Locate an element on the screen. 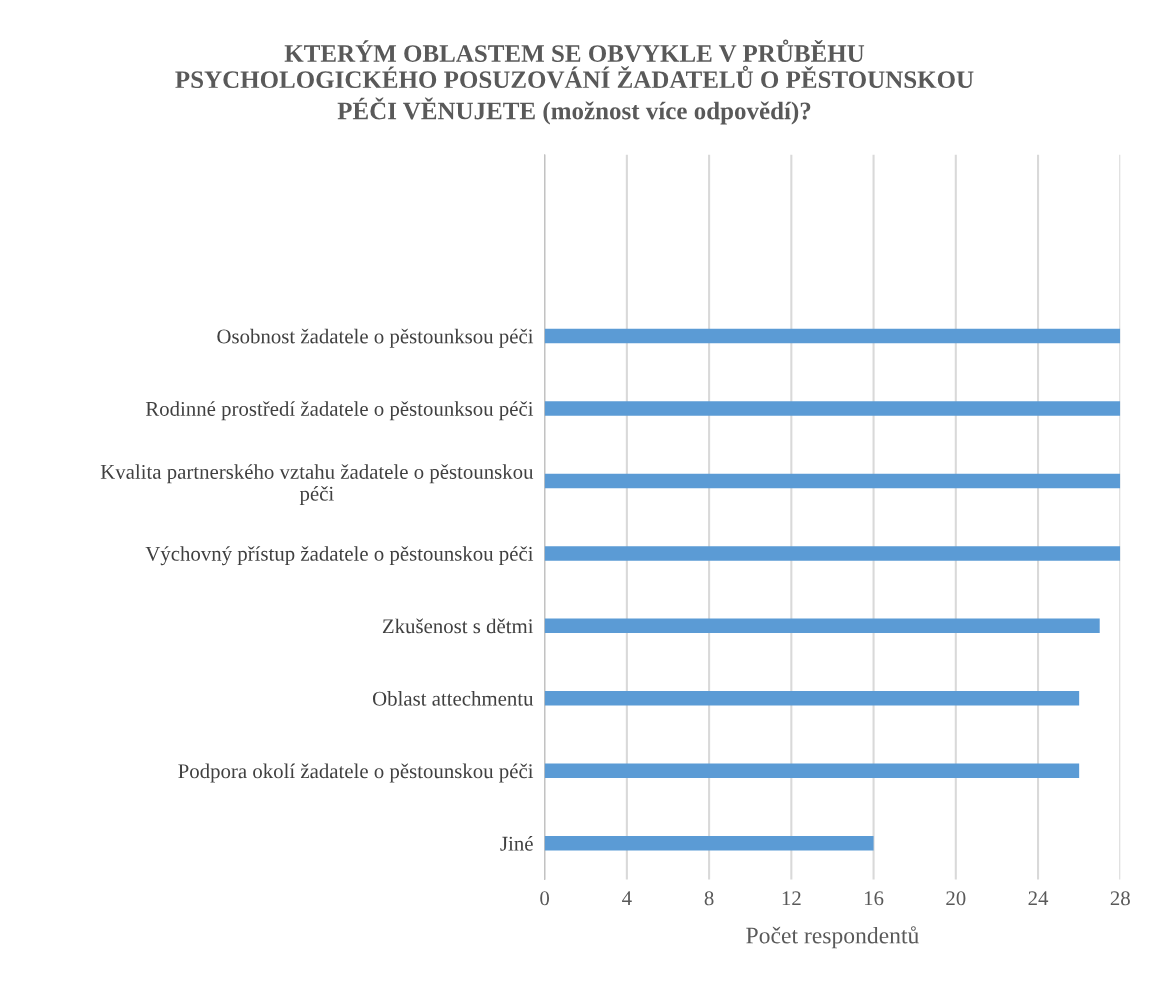 Image resolution: width=1149 pixels, height=986 pixels. x-tick-label: 28 is located at coordinates (1120, 898).